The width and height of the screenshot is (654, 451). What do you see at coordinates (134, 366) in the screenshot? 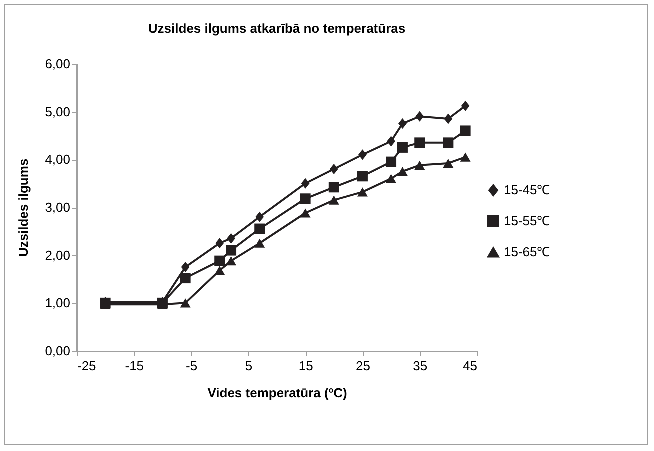
I see `x-tick-label: -15` at bounding box center [134, 366].